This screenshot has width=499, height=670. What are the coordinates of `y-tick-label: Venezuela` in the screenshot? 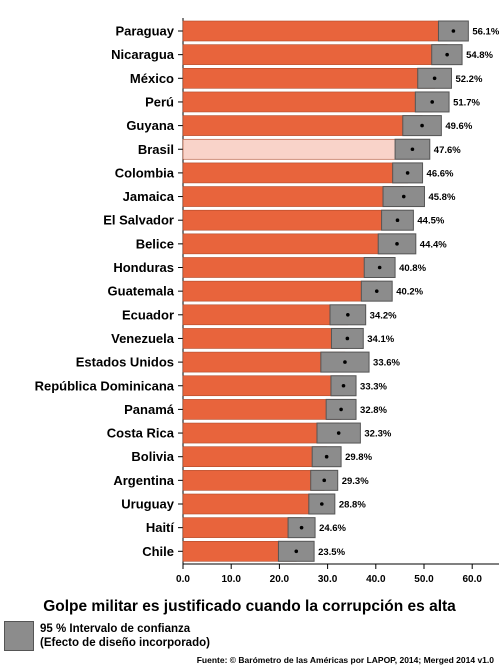 It's located at (143, 338).